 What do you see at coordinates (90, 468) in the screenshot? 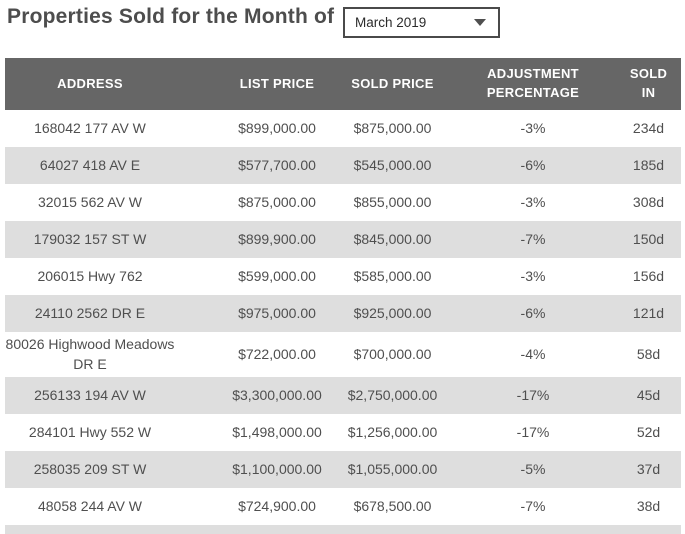
I see `cell-address: 258035 209 ST W` at bounding box center [90, 468].